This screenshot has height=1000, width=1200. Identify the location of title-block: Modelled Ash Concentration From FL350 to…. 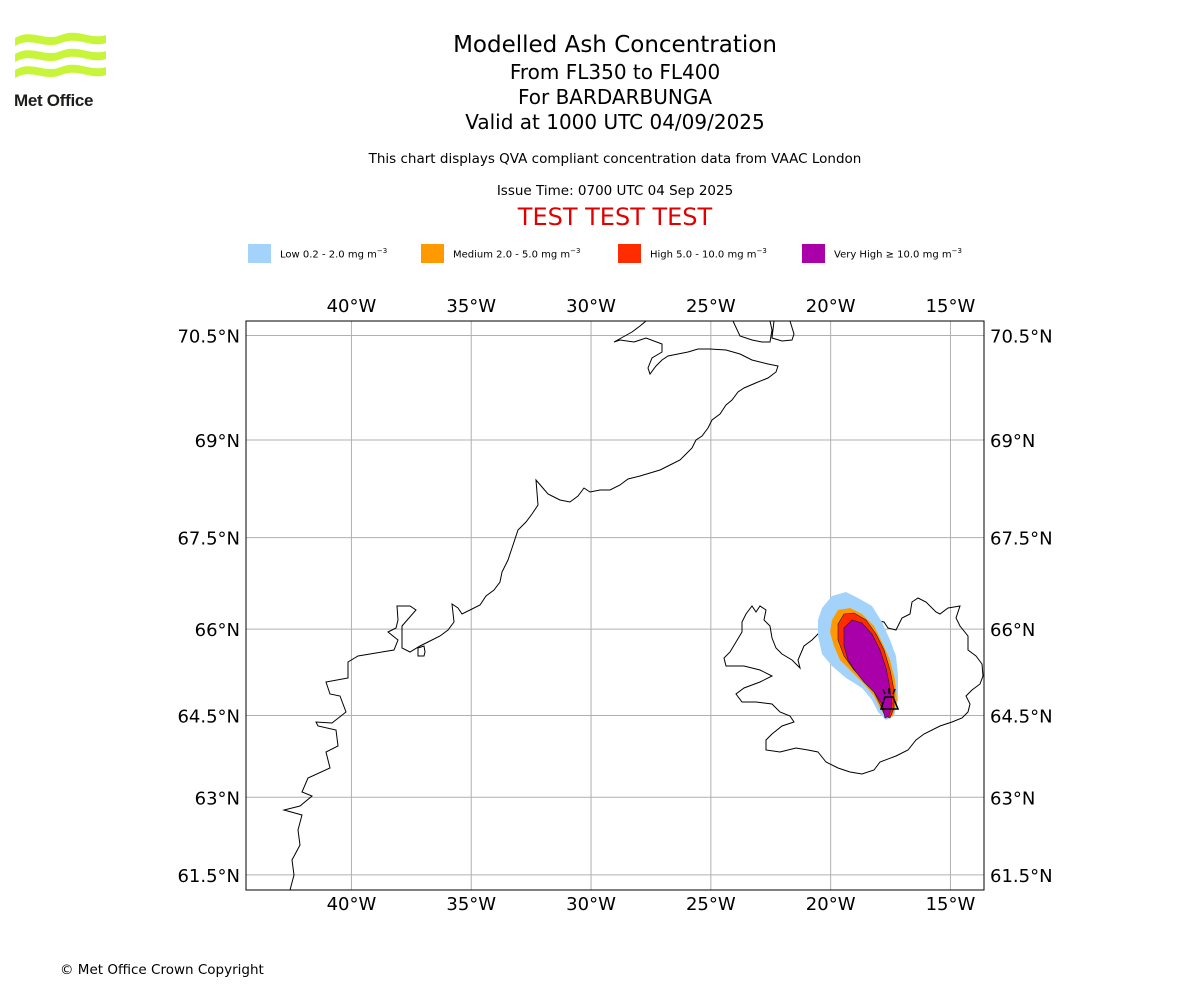
(615, 130).